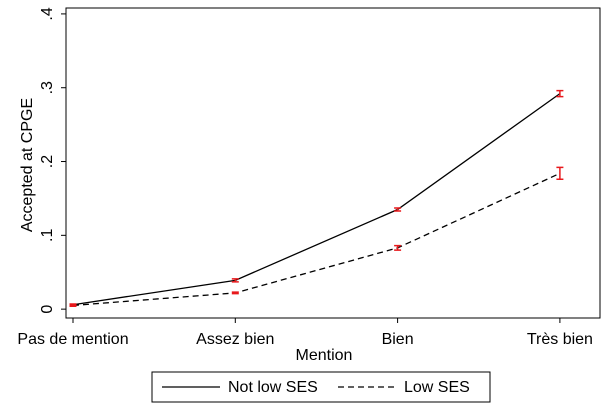  Describe the element at coordinates (398, 339) in the screenshot. I see `x-tick-label: Bien` at that location.